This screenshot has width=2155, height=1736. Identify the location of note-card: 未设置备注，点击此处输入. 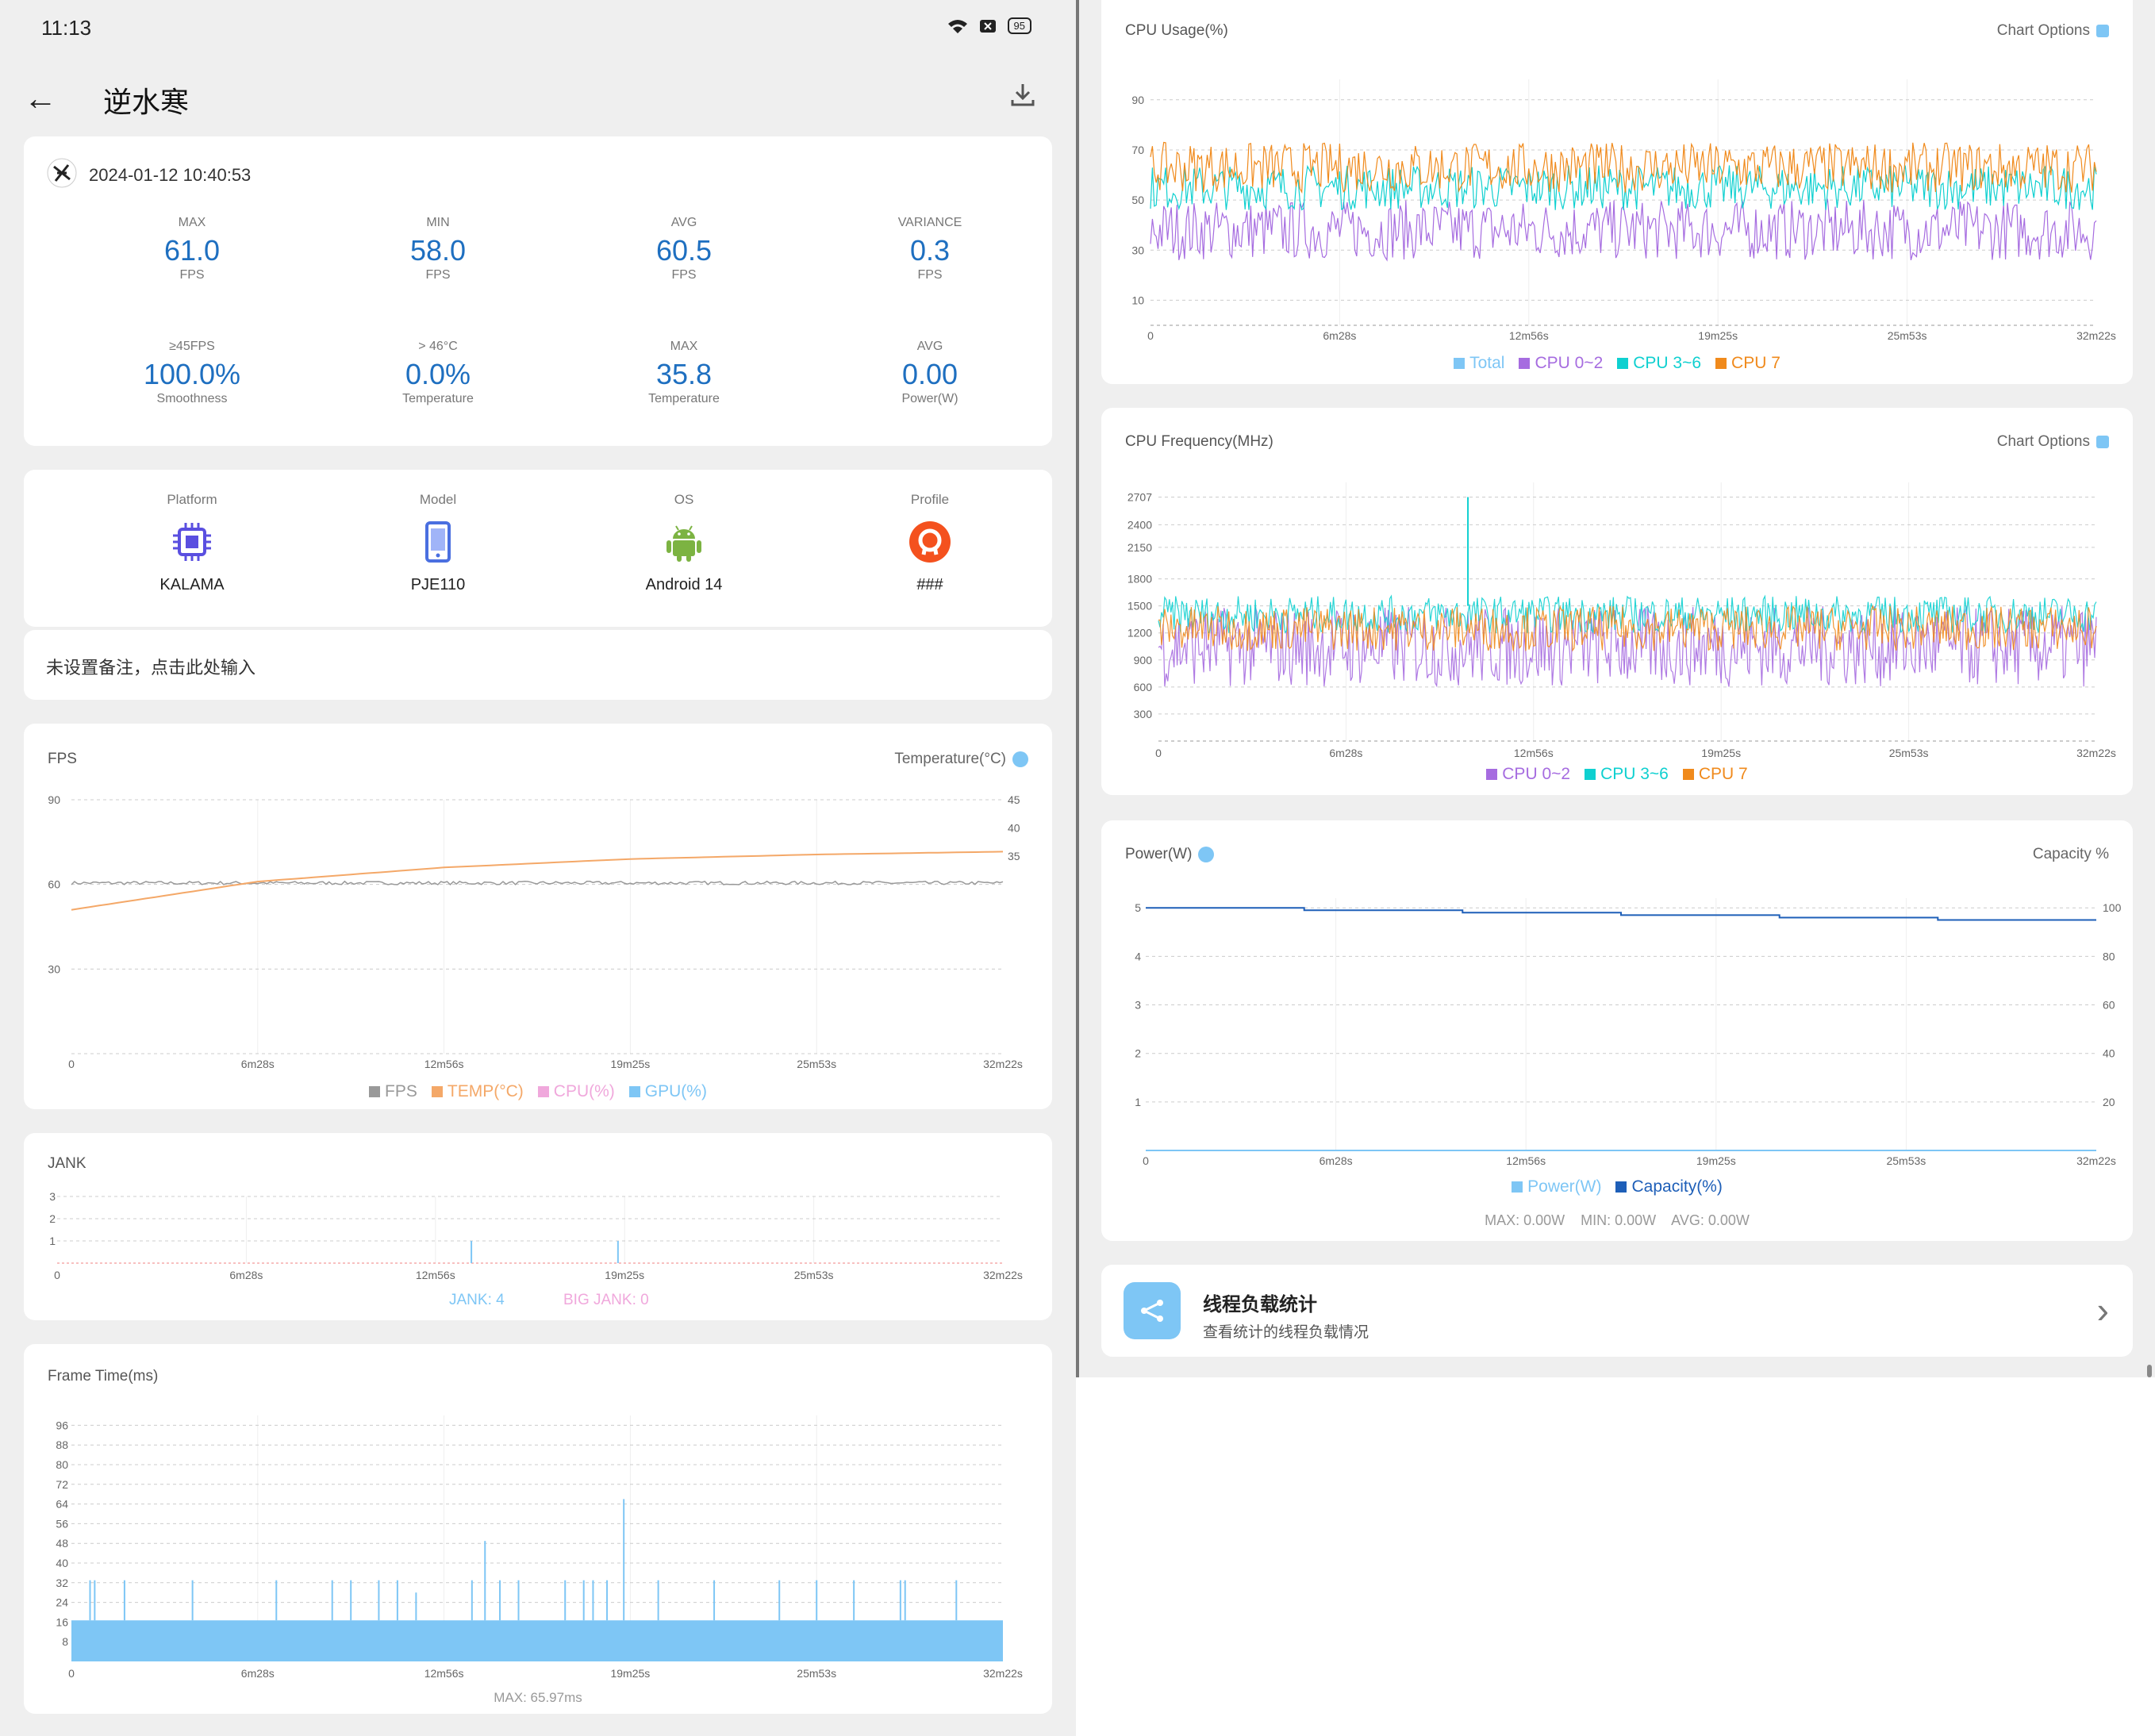
(538, 665).